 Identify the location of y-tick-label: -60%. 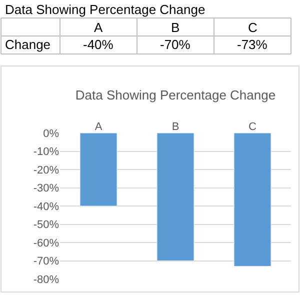
(46, 243).